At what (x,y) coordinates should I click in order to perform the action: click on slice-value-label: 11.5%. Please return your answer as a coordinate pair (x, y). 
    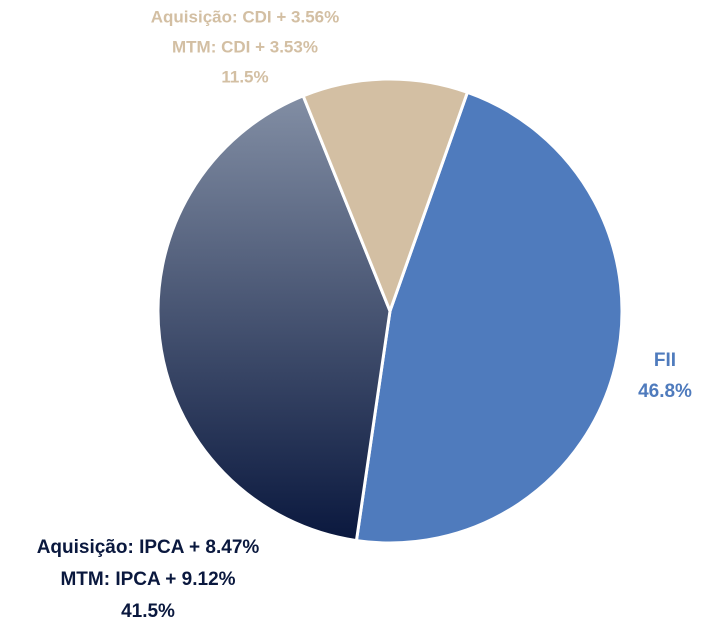
    Looking at the image, I should click on (244, 76).